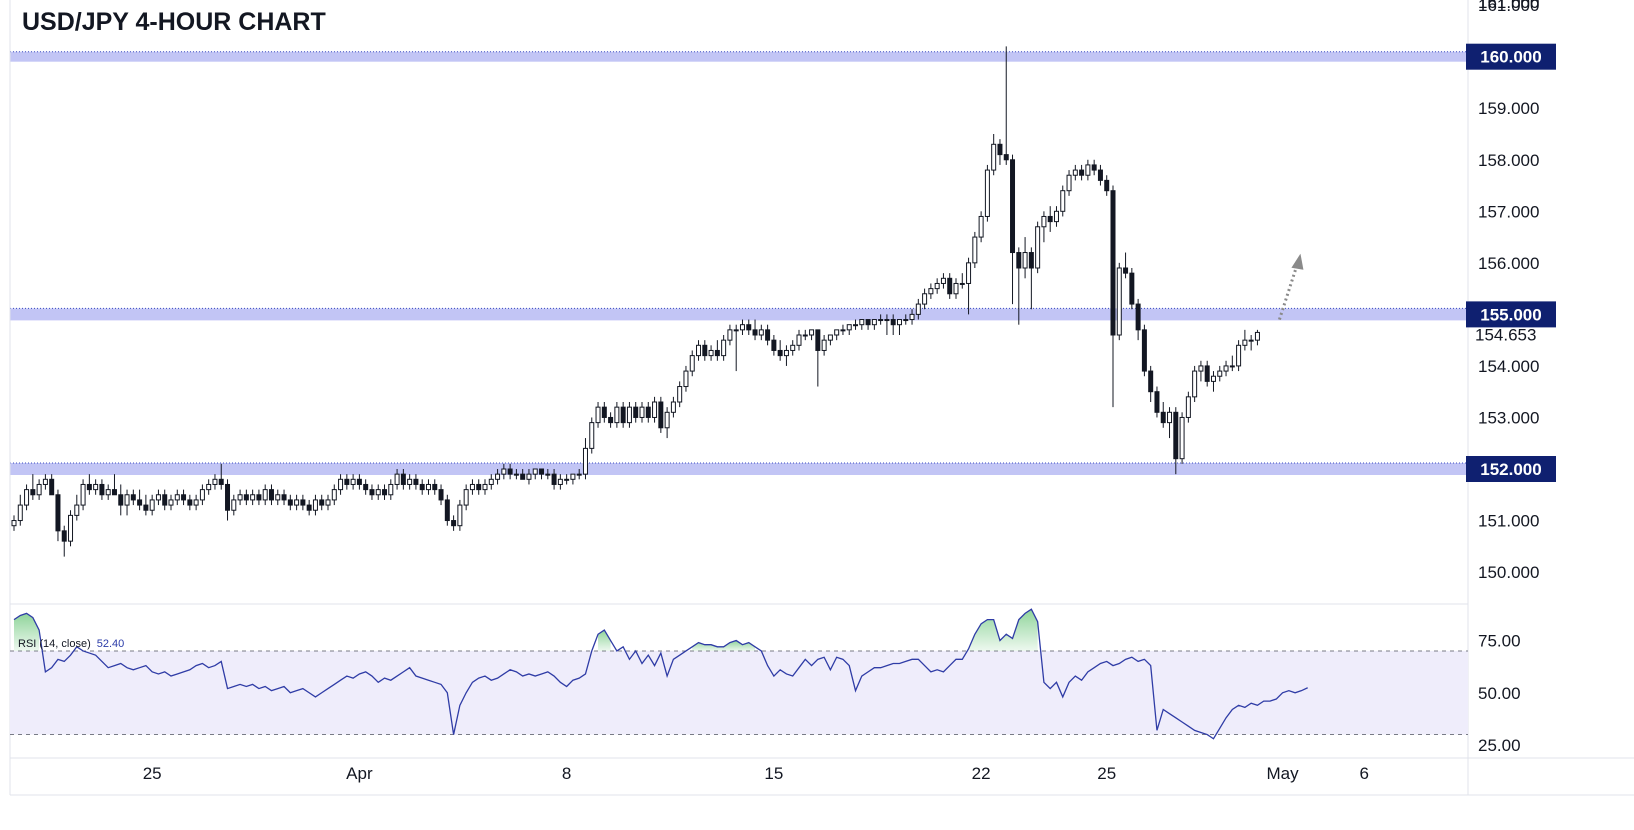 This screenshot has height=830, width=1634. What do you see at coordinates (1508, 417) in the screenshot?
I see `price-tick-label: 153.000` at bounding box center [1508, 417].